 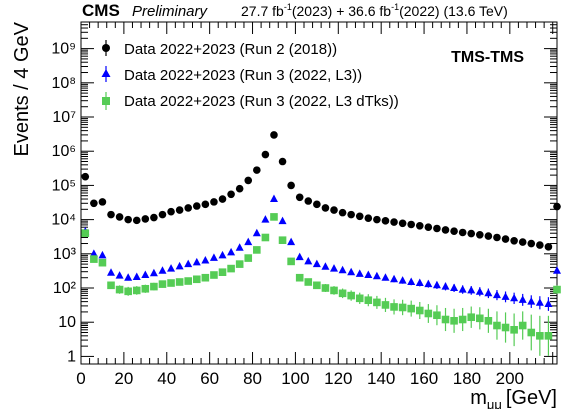 I want to click on x-tick-label: 0, so click(x=80, y=378).